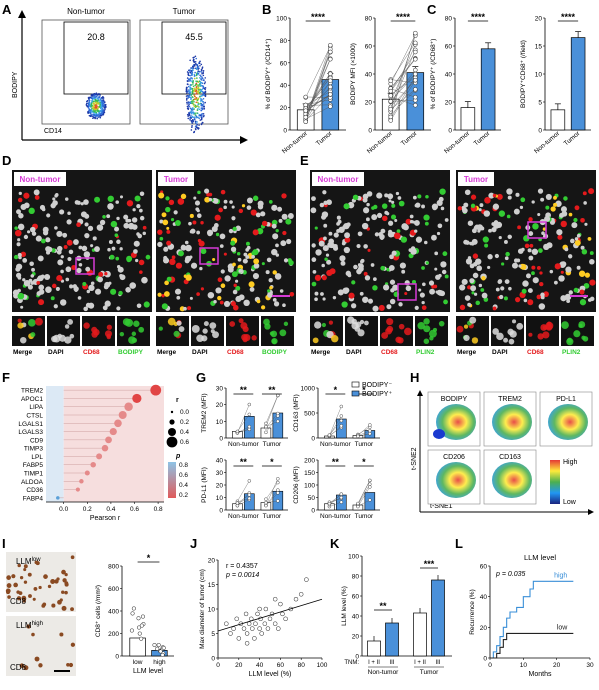 Image resolution: width=599 pixels, height=690 pixels. I want to click on x-tick-label: Non-tumor, so click(244, 444).